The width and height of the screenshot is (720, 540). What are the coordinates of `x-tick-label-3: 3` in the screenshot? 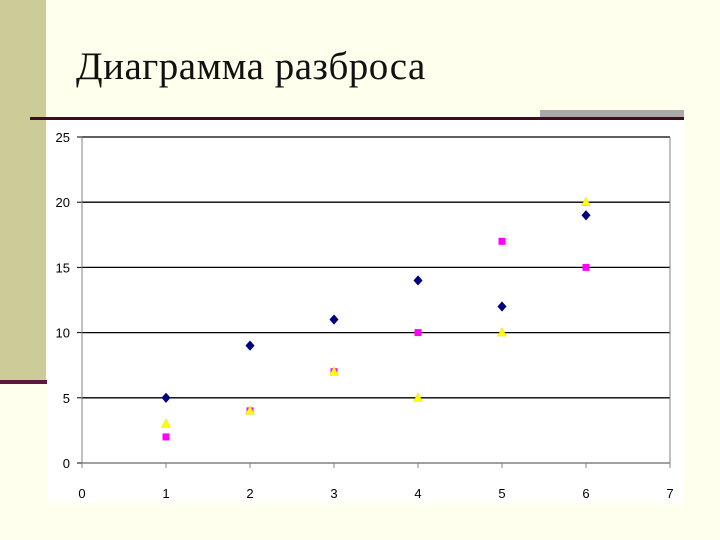 It's located at (333, 493).